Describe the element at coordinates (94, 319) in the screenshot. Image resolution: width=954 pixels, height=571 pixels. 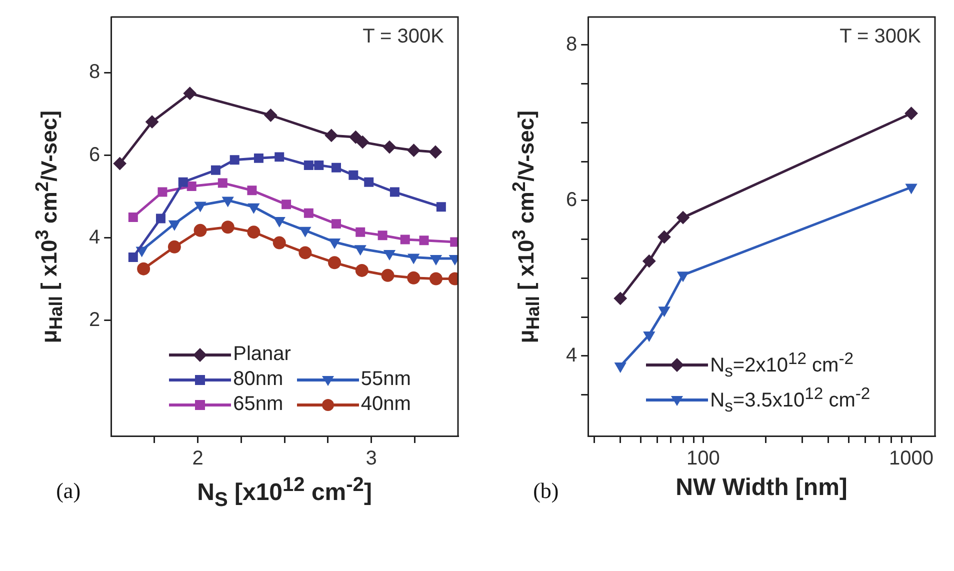
I see `y-tick-label: 2` at that location.